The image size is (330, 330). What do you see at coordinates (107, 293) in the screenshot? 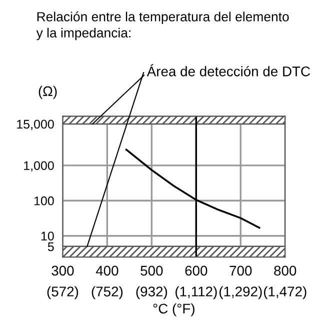
I see `x2-tick-label: (752)` at bounding box center [107, 293].